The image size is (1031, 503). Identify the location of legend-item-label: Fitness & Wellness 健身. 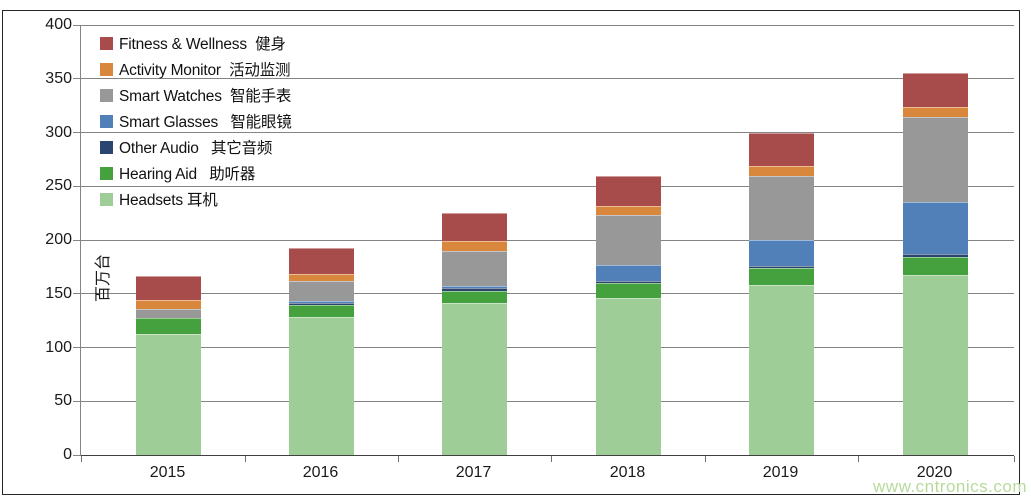
(202, 44).